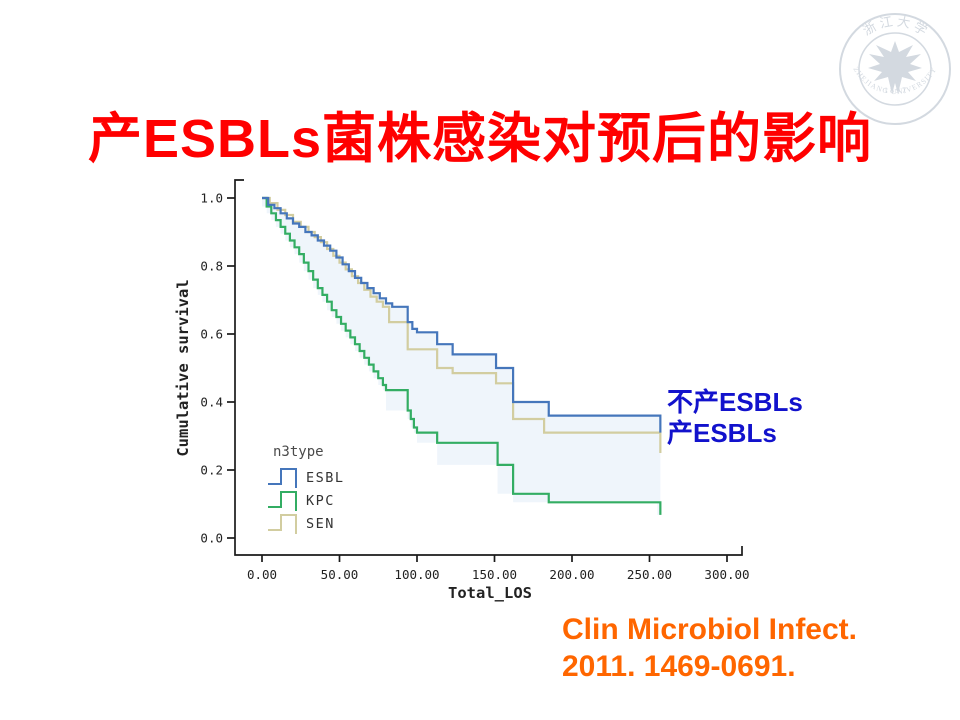  Describe the element at coordinates (298, 452) in the screenshot. I see `legend-title: n3type` at that location.